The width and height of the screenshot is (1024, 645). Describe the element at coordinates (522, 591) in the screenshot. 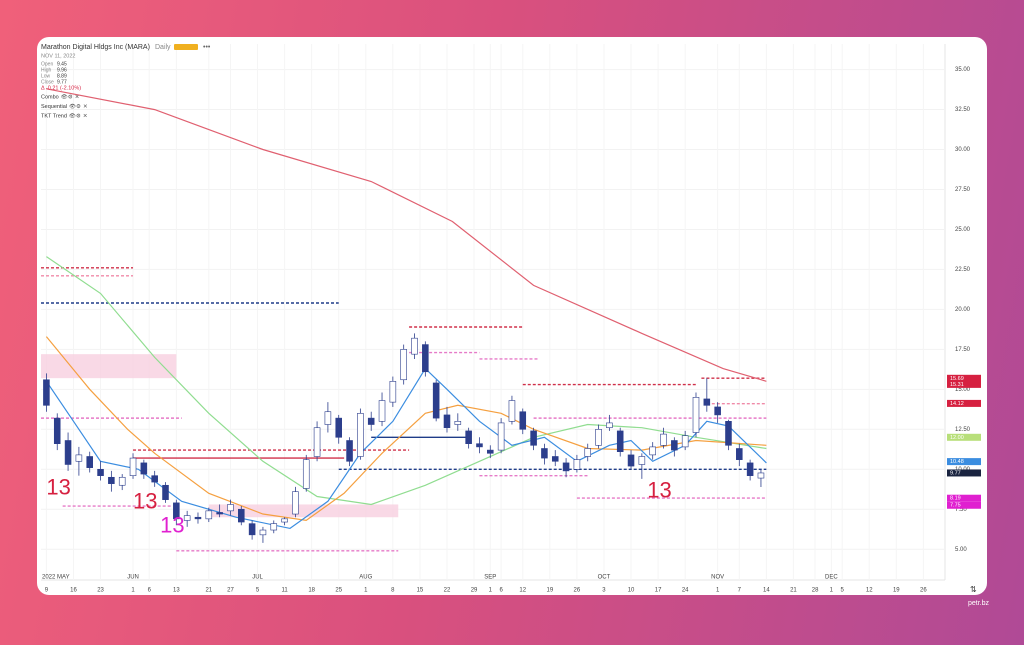

I see `x-tick-label: 12` at that location.